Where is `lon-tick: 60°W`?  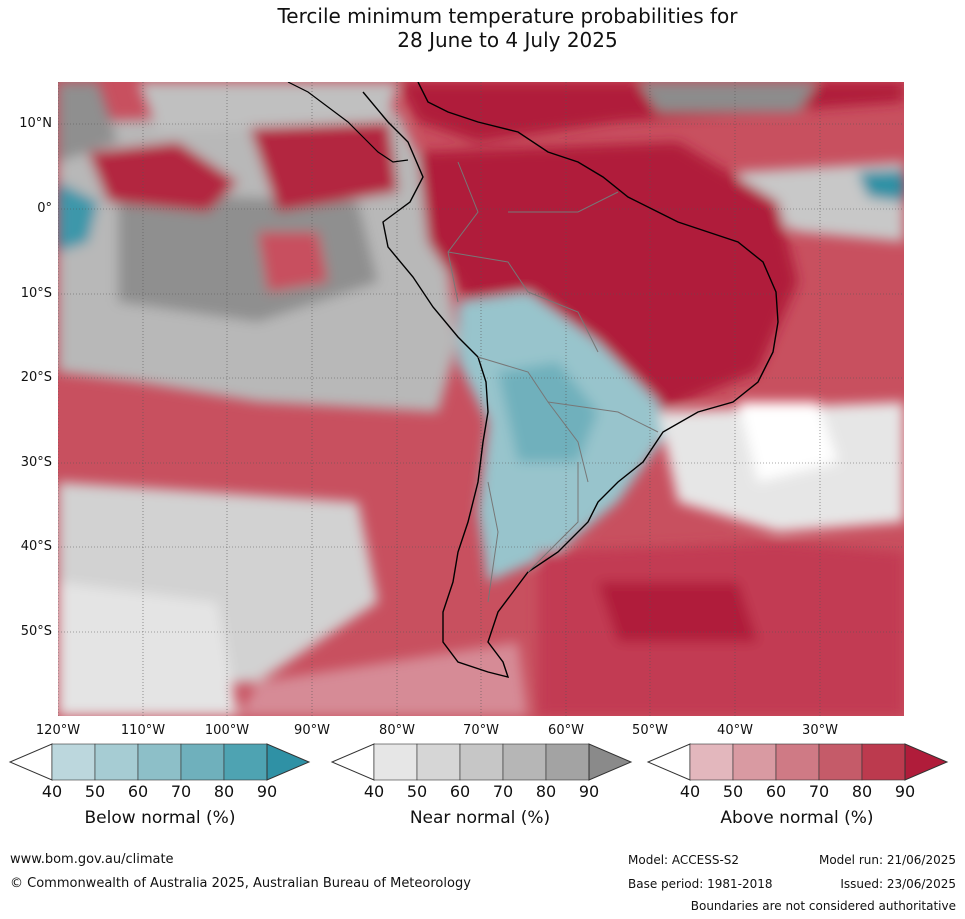 lon-tick: 60°W is located at coordinates (566, 730).